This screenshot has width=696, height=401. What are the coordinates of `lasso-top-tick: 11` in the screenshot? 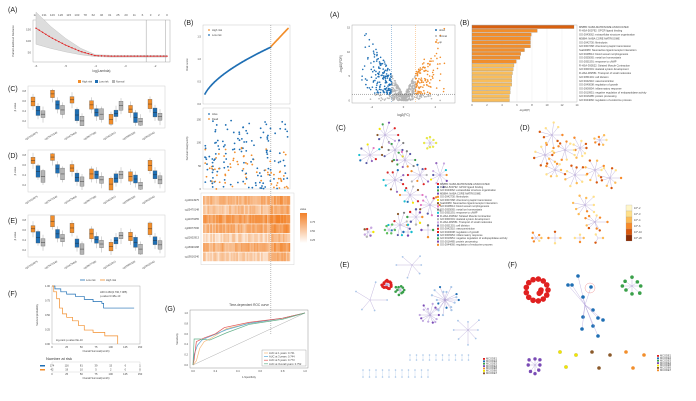 It's located at (134, 15).